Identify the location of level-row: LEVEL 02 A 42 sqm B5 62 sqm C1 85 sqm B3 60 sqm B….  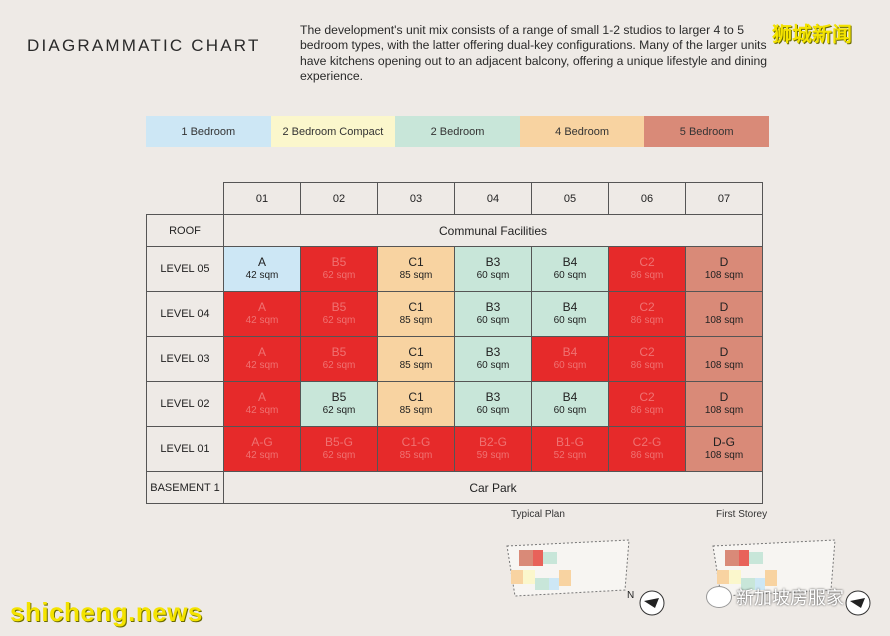
(454, 404).